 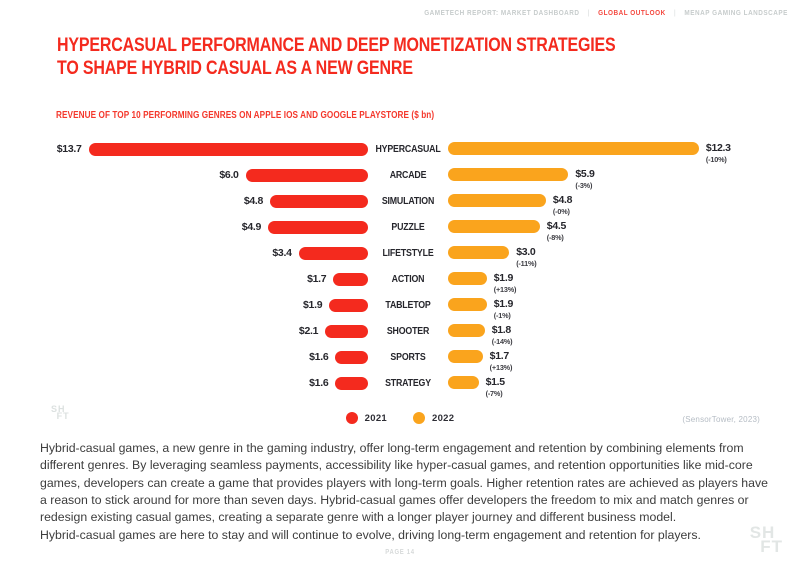 What do you see at coordinates (408, 357) in the screenshot?
I see `category-label: SPORTS` at bounding box center [408, 357].